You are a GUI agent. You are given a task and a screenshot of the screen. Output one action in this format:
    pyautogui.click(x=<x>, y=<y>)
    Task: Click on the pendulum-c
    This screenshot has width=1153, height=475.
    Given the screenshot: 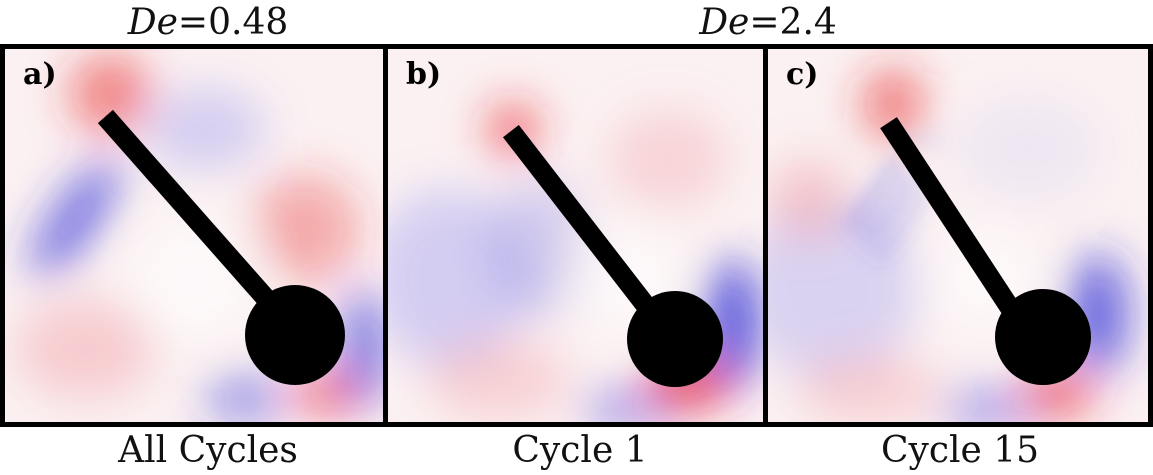 What is the action you would take?
    pyautogui.click(x=985, y=251)
    